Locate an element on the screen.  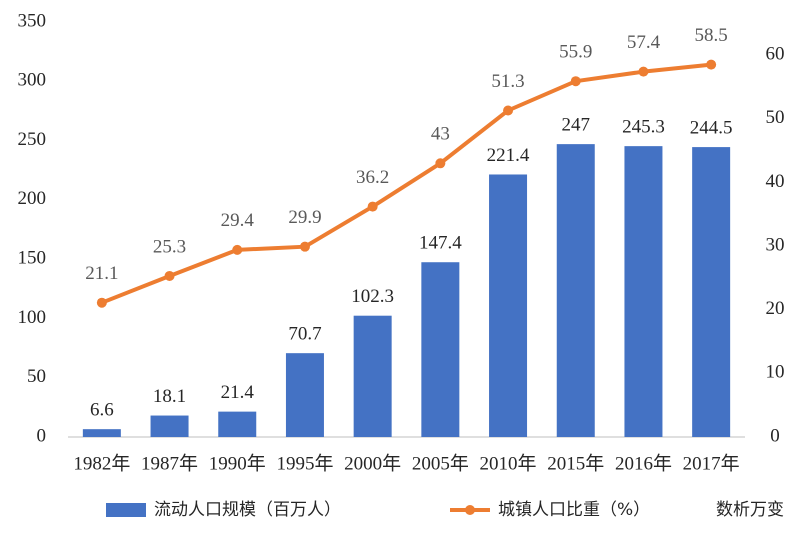
data-label: 36.2 is located at coordinates (372, 177).